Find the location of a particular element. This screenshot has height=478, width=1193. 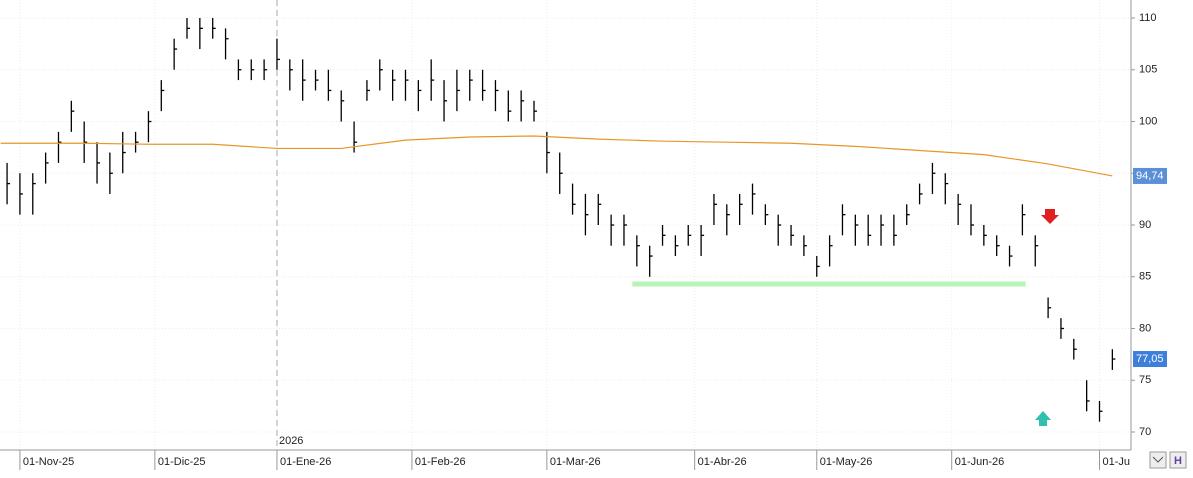

y-tick-label: 110 is located at coordinates (1148, 18).